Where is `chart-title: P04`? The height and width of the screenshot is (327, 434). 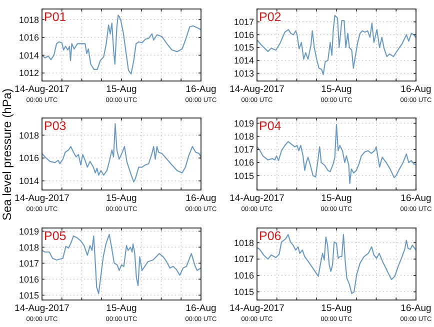
chart-title: P04 is located at coordinates (270, 126).